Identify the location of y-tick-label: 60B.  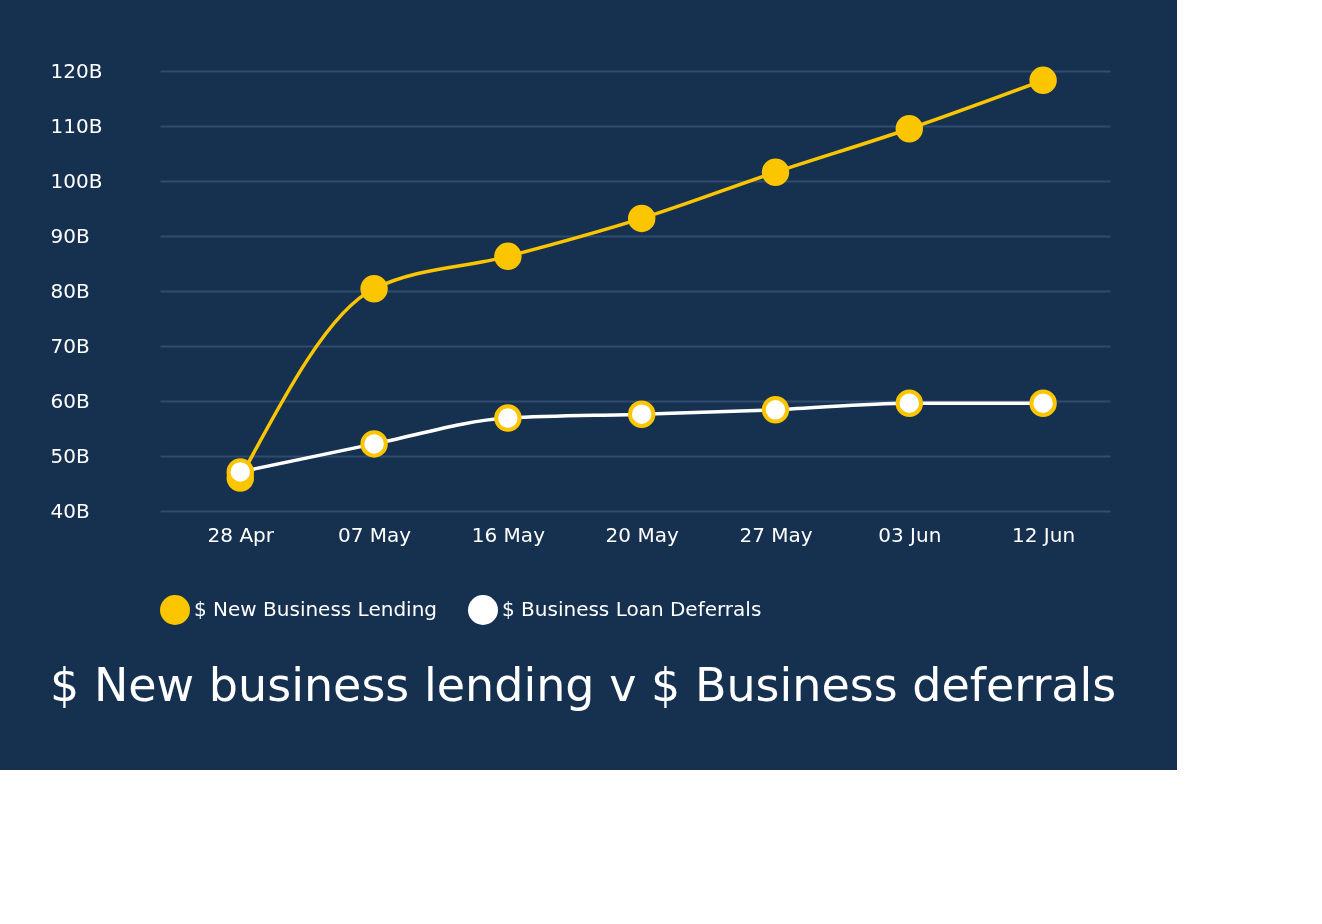
(70, 400).